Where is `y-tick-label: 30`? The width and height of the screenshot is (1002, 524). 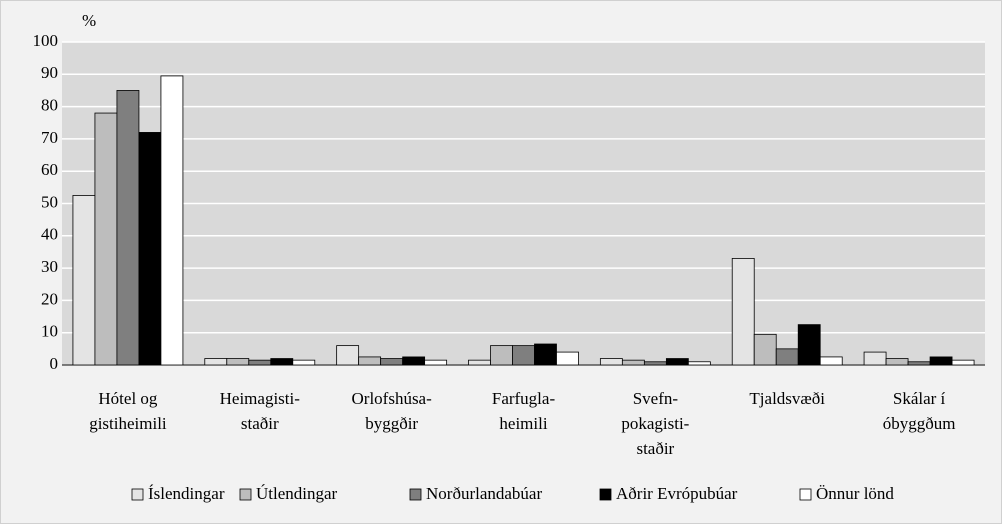 y-tick-label: 30 is located at coordinates (49, 266).